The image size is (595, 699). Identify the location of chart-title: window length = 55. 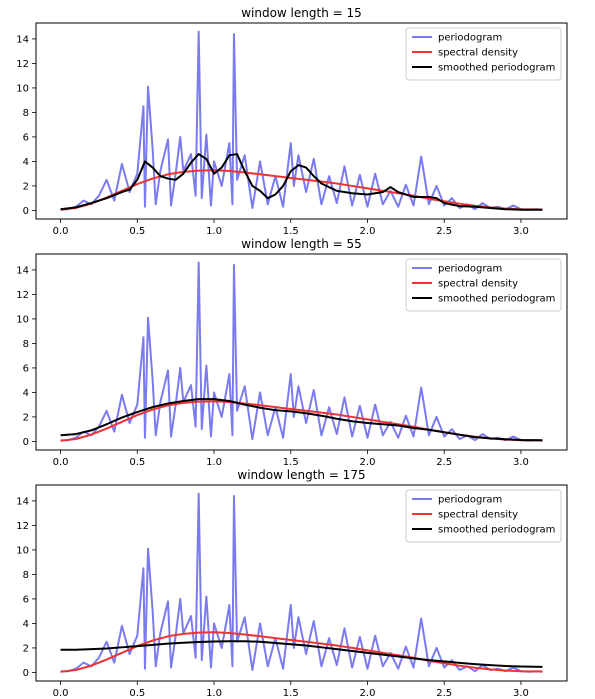
(301, 244).